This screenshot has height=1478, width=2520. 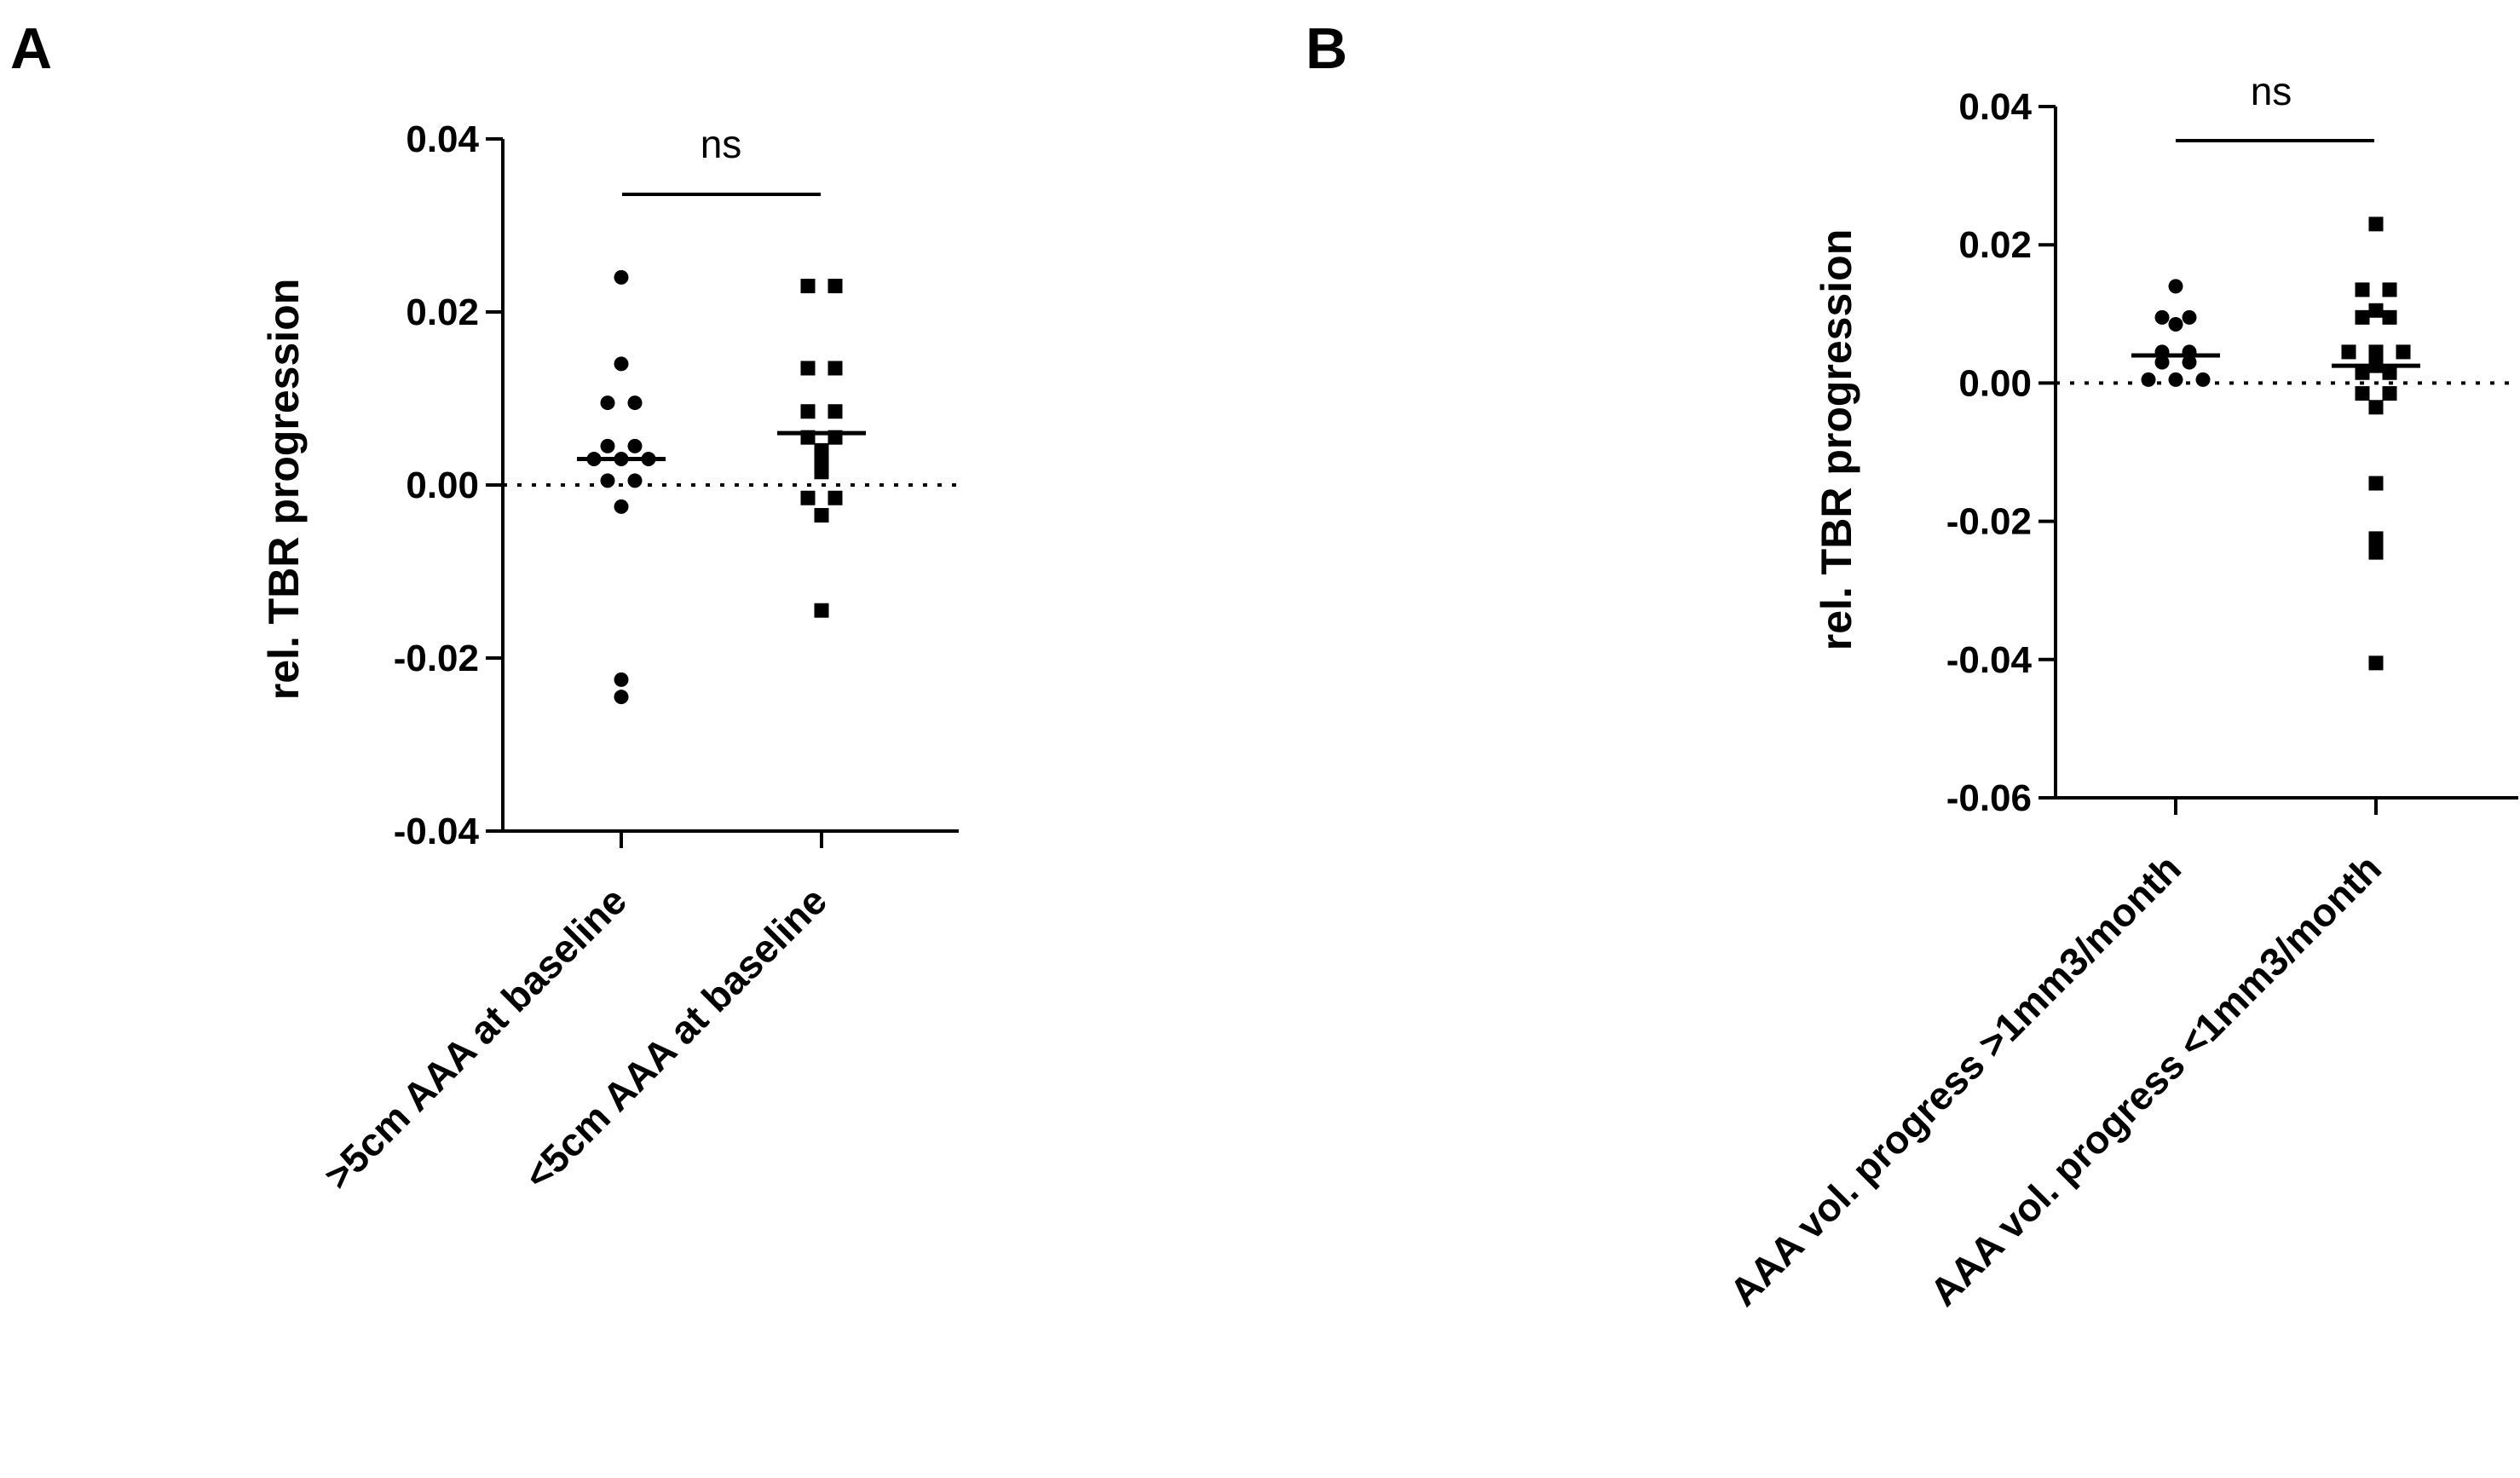 I want to click on panel-b-y-tick-label: -0.04, so click(x=1989, y=660).